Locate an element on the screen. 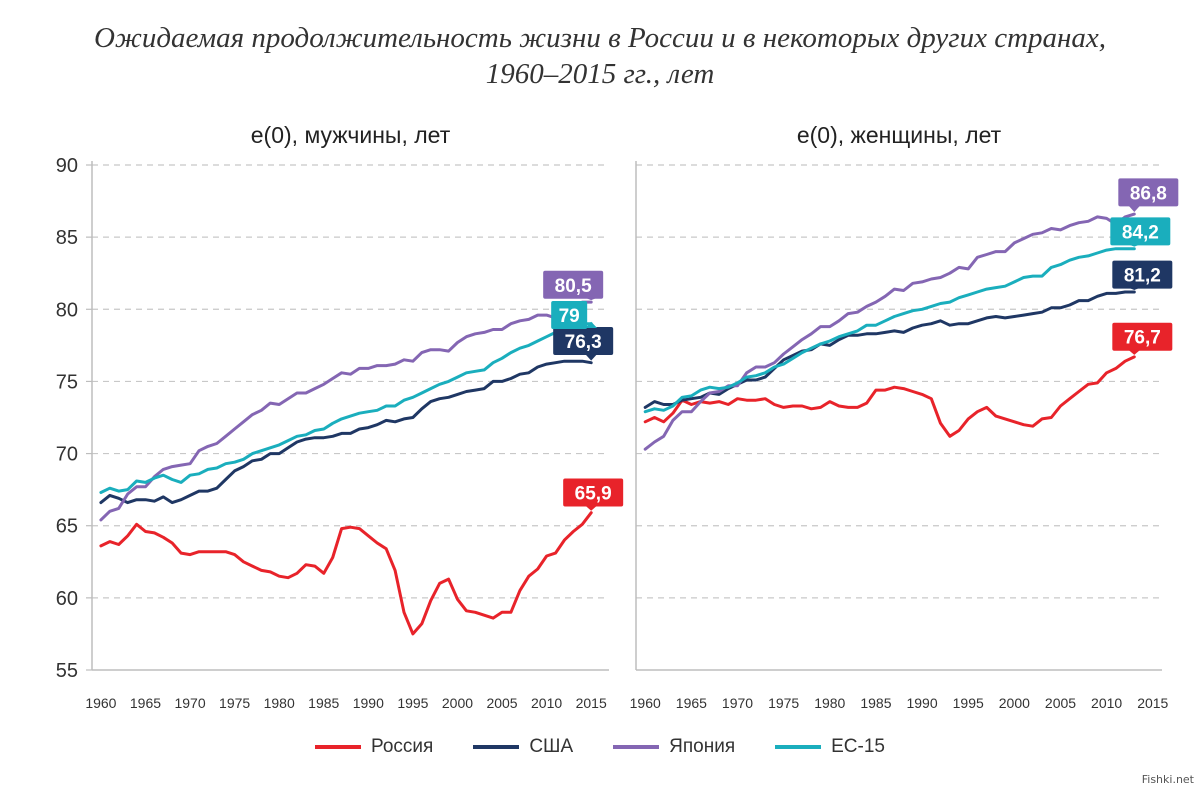 The width and height of the screenshot is (1200, 790). legend-label-usa: США is located at coordinates (551, 746).